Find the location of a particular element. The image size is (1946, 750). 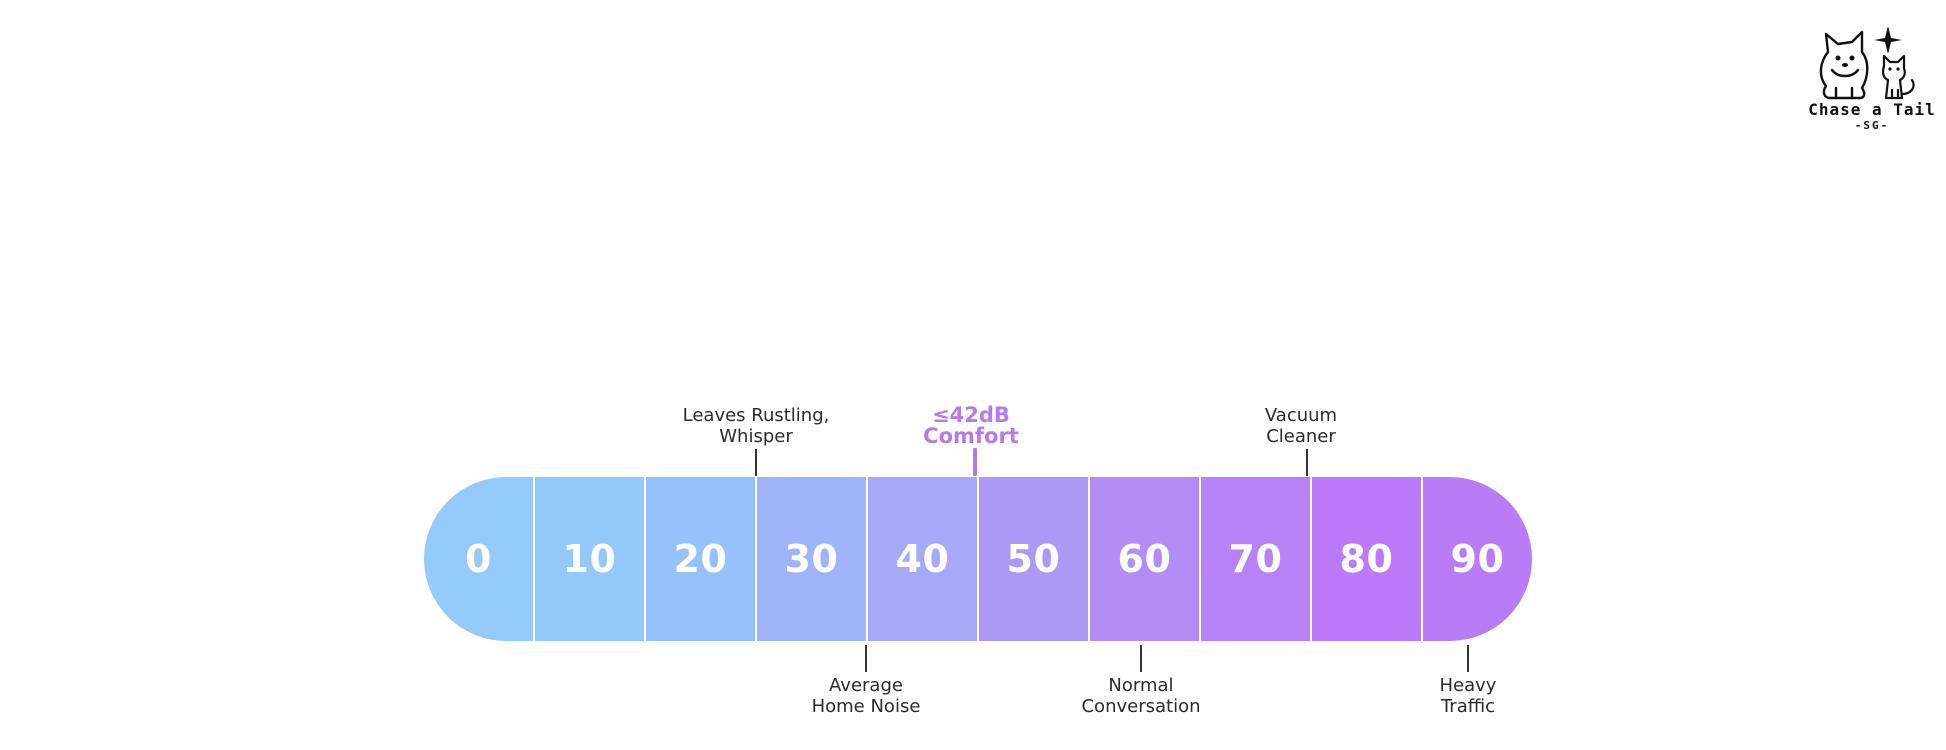

brand-logo: Chase a Tail -SG- is located at coordinates (1872, 82).